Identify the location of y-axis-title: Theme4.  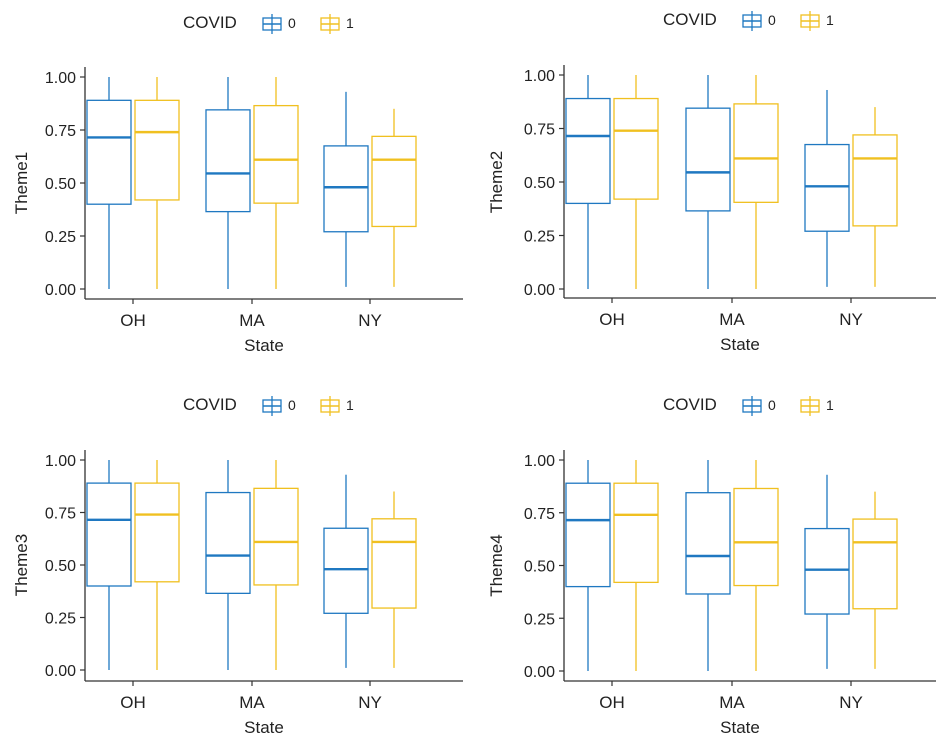
(496, 565).